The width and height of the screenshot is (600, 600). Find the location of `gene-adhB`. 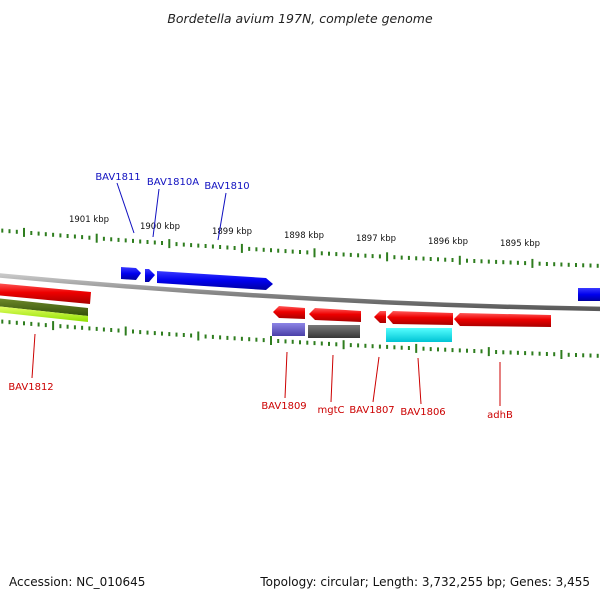

gene-adhB is located at coordinates (502, 320).